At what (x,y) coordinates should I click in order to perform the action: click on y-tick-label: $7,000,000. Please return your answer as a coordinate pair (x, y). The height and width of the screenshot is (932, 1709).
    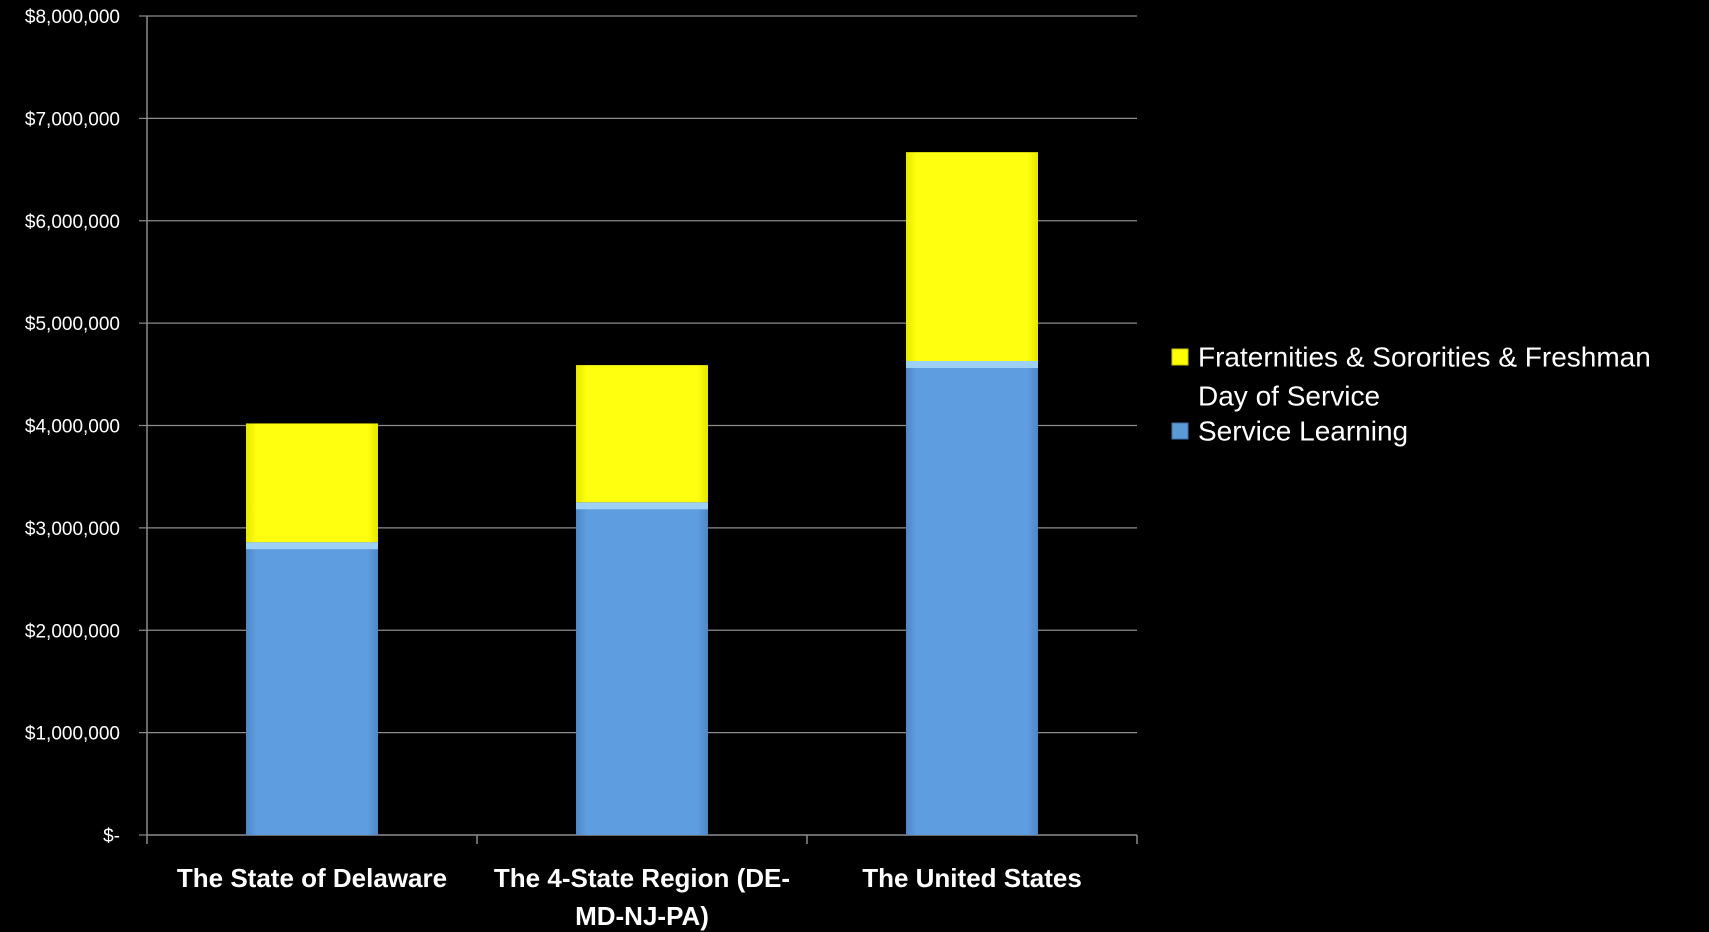
    Looking at the image, I should click on (72, 119).